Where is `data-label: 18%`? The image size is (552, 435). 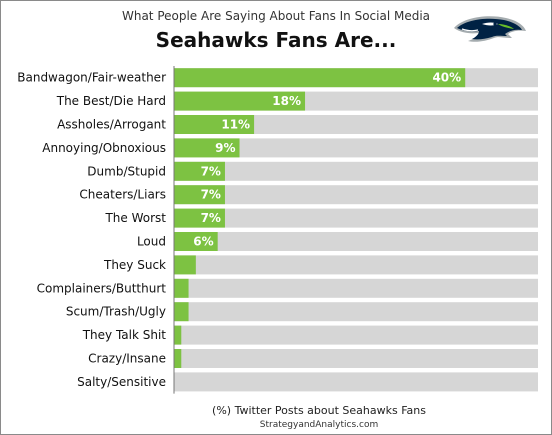
data-label: 18% is located at coordinates (286, 101).